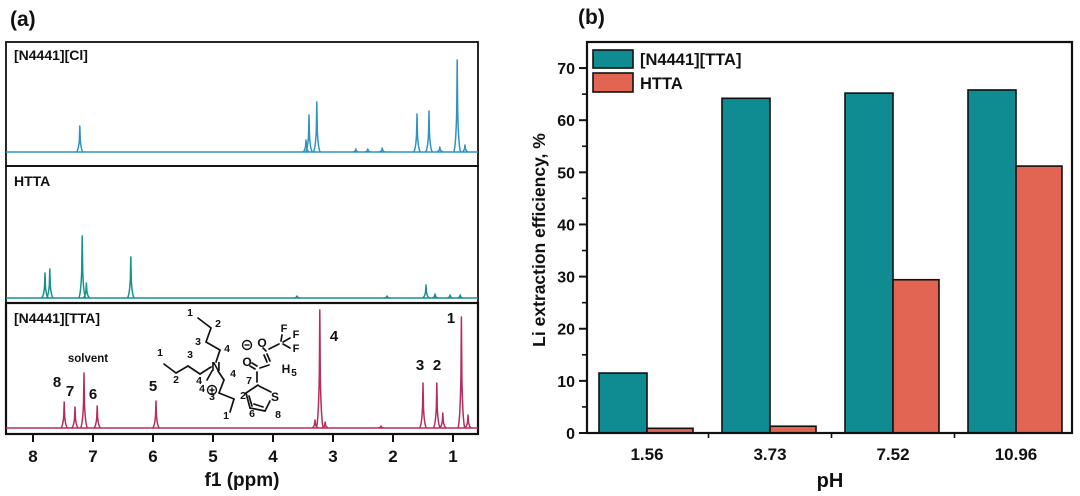 Image resolution: width=1080 pixels, height=496 pixels. What do you see at coordinates (539, 240) in the screenshot?
I see `bar-y-axis-title: Li extraction efficiency, %` at bounding box center [539, 240].